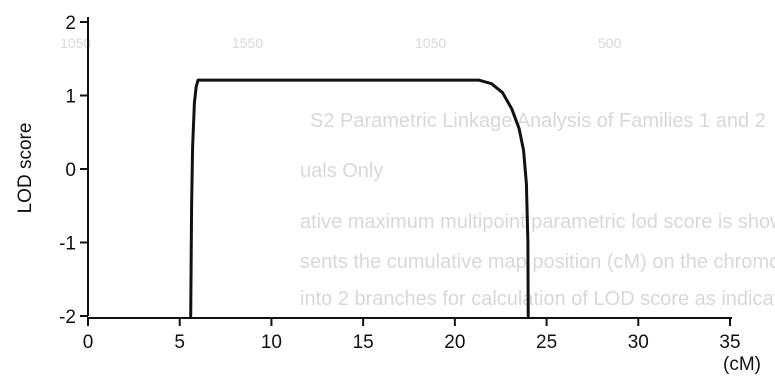 The image size is (775, 378). What do you see at coordinates (67, 317) in the screenshot?
I see `y-tick-label: -2` at bounding box center [67, 317].